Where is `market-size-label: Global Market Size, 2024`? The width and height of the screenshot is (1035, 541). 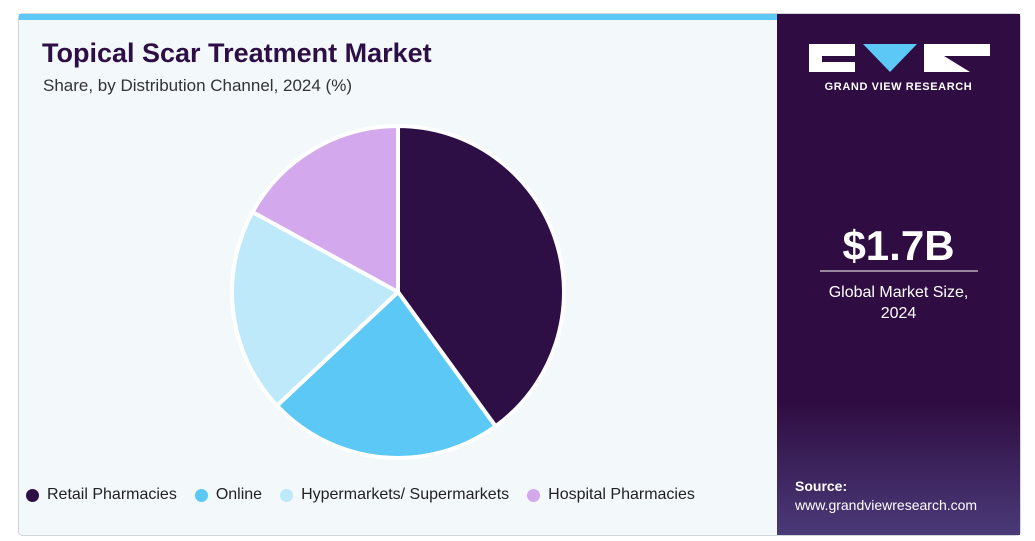
market-size-label: Global Market Size, 2024 is located at coordinates (898, 303).